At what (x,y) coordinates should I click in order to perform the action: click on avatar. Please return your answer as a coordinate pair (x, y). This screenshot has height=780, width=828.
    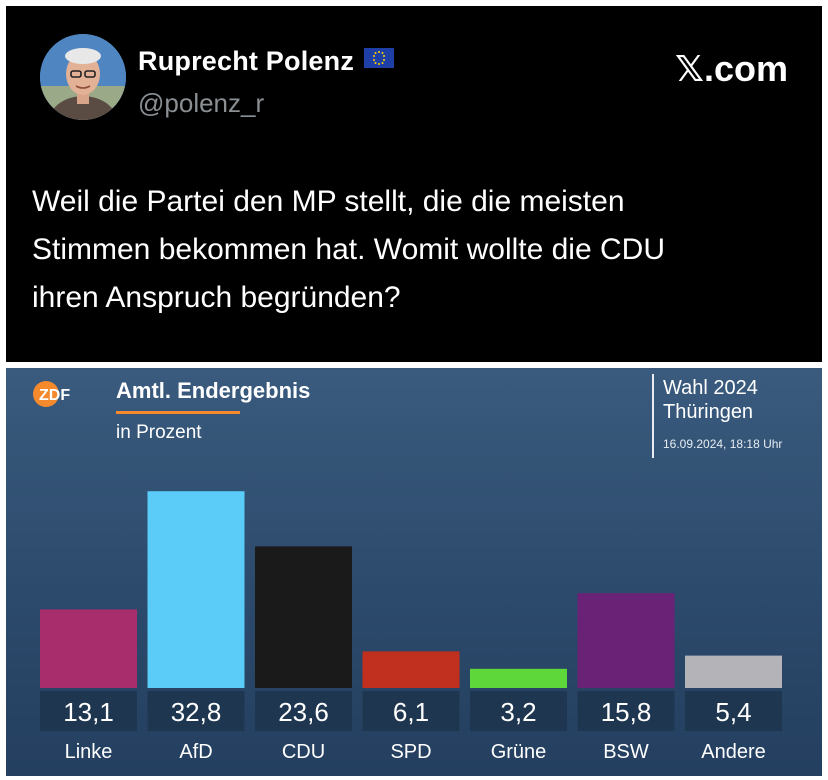
    Looking at the image, I should click on (83, 77).